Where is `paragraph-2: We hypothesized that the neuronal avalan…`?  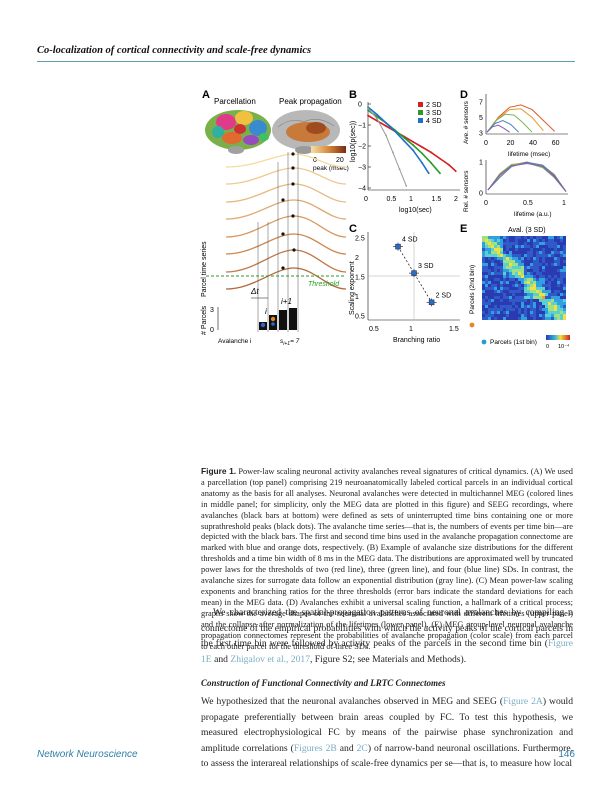 paragraph-2: We hypothesized that the neuronal avalan… is located at coordinates (387, 733).